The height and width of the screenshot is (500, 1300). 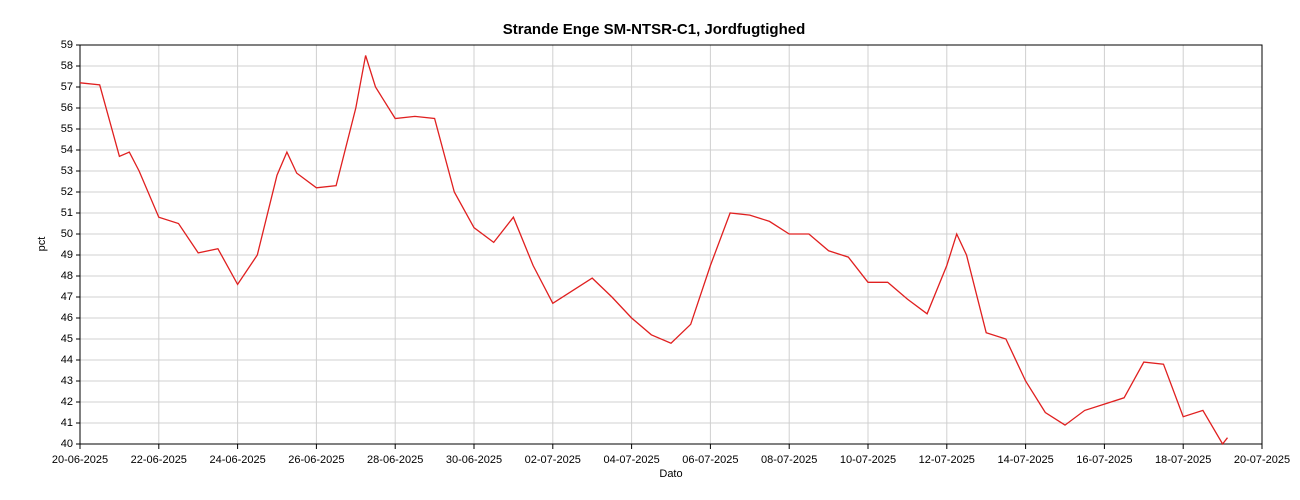 I want to click on y-tick-label: 59, so click(x=67, y=45).